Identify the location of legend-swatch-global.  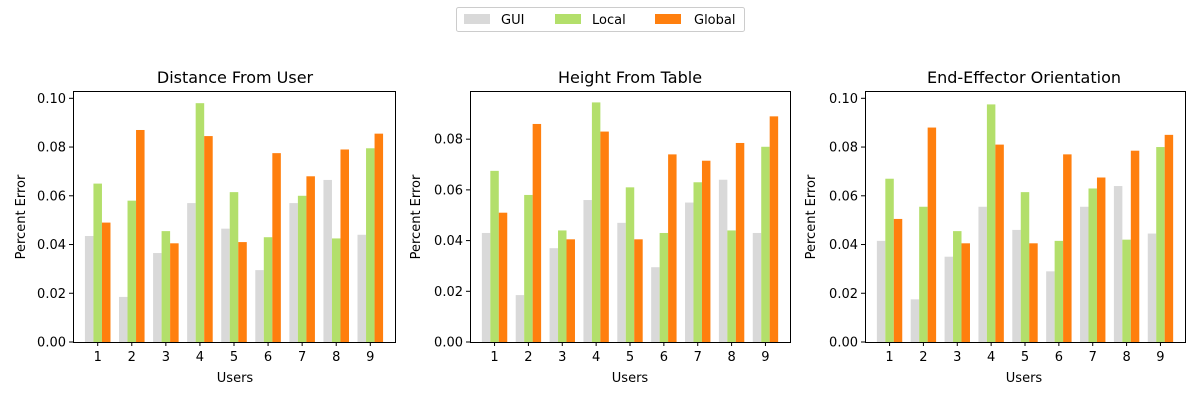
(668, 19).